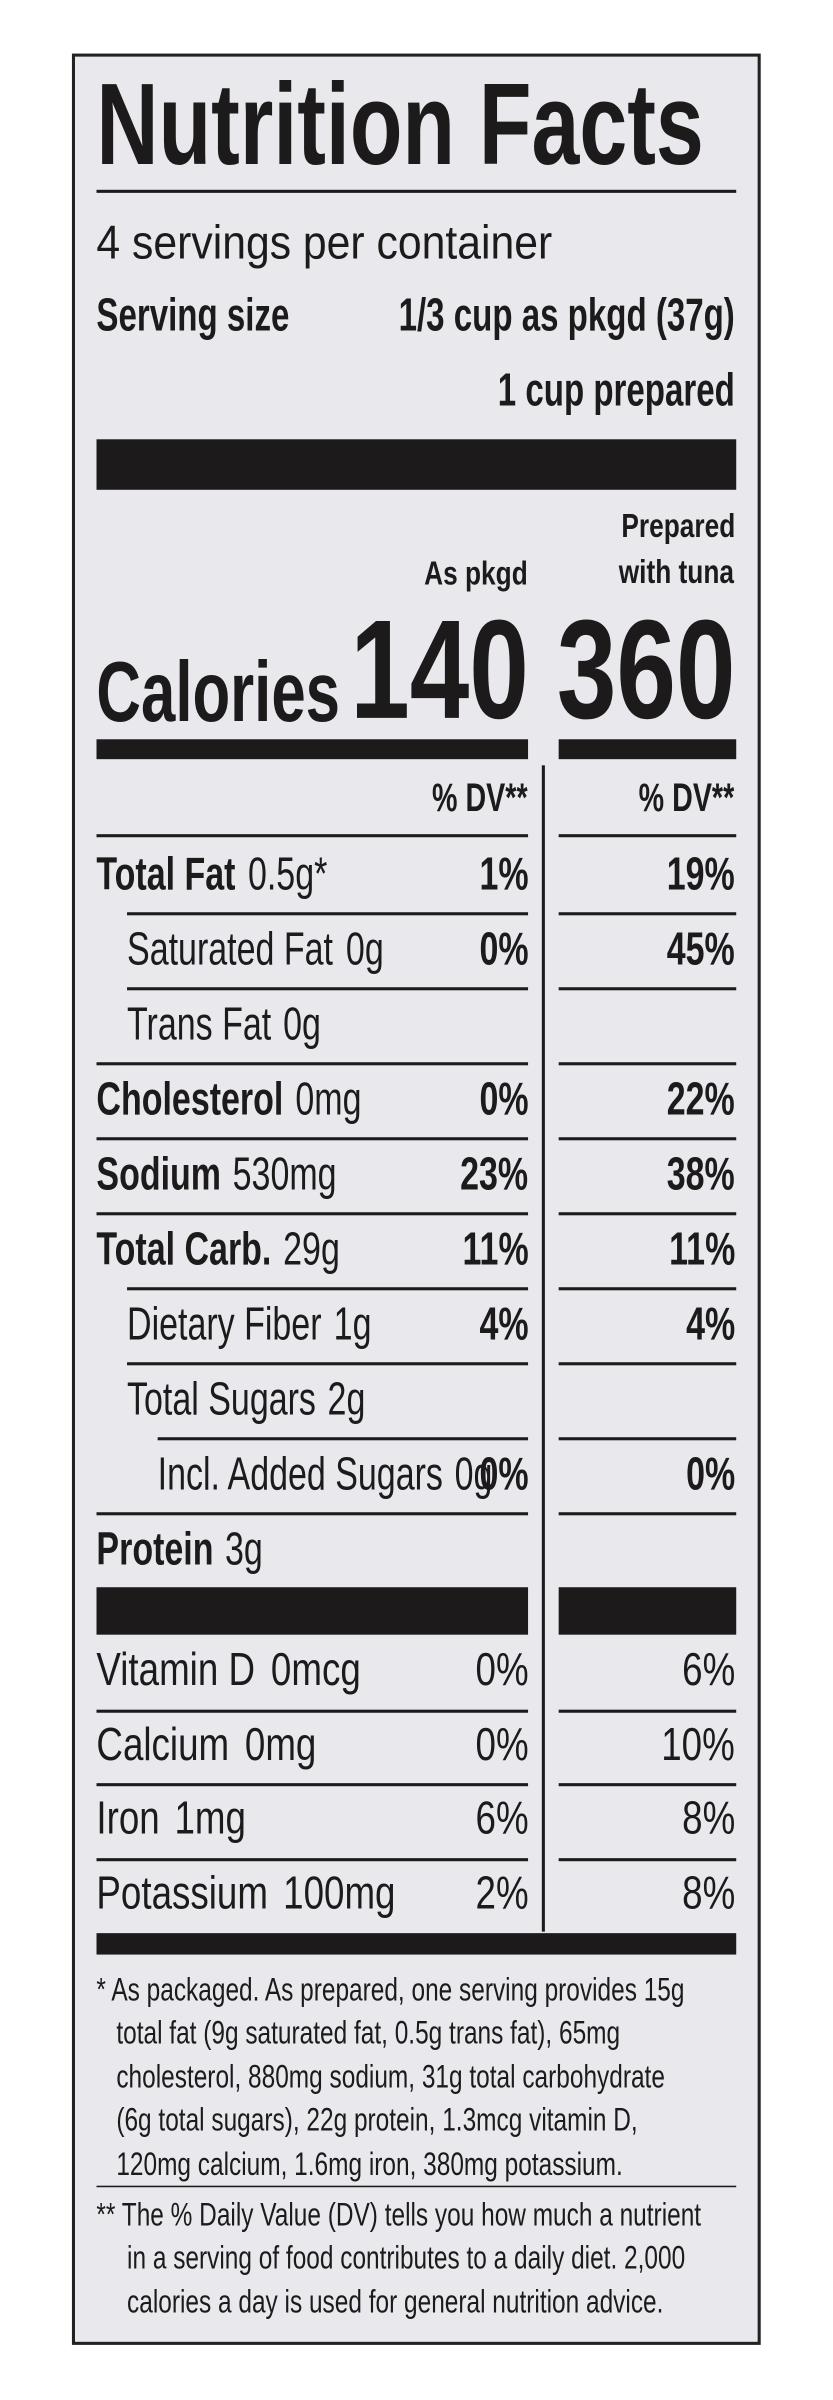  What do you see at coordinates (701, 1671) in the screenshot?
I see `dv-prepared: 6%` at bounding box center [701, 1671].